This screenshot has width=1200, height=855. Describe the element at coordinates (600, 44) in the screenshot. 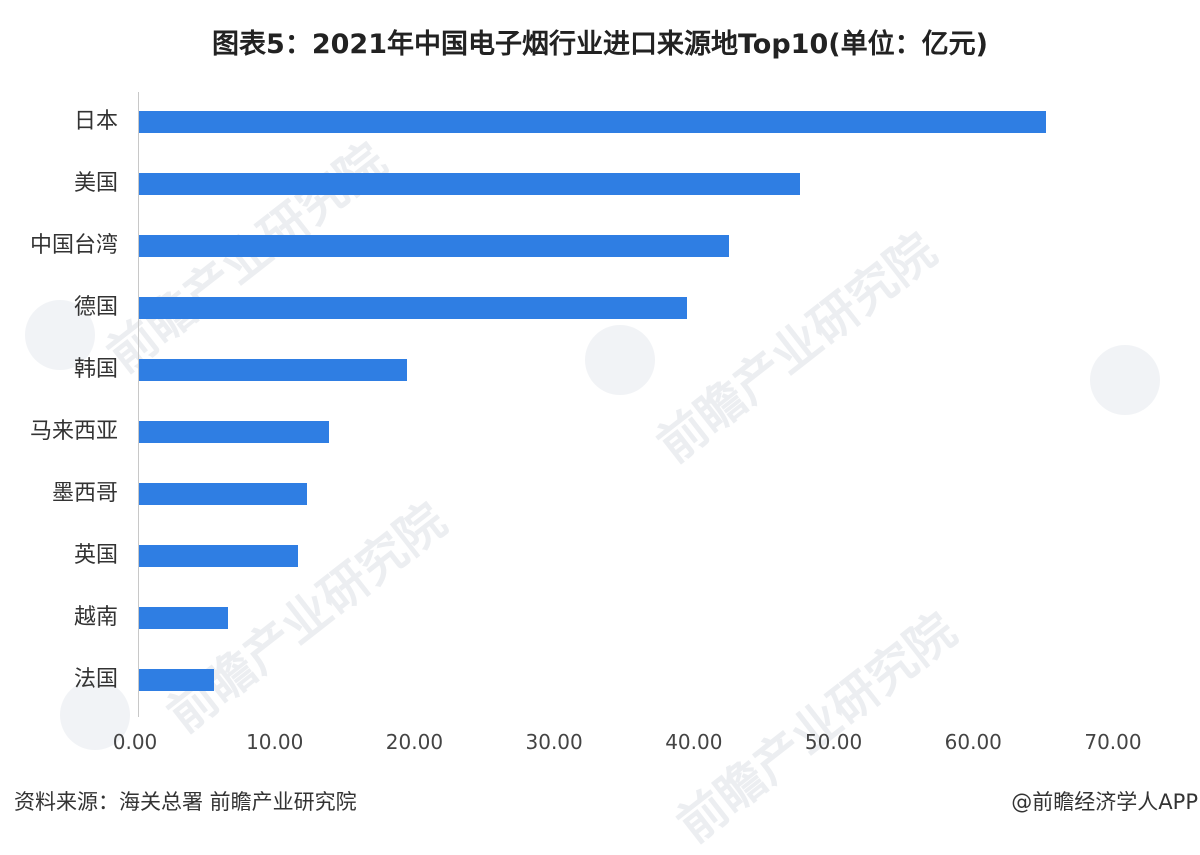

I see `chart-title: 图表5：2021年中国电子烟行业进口来源地Top10(单位：亿元)` at that location.